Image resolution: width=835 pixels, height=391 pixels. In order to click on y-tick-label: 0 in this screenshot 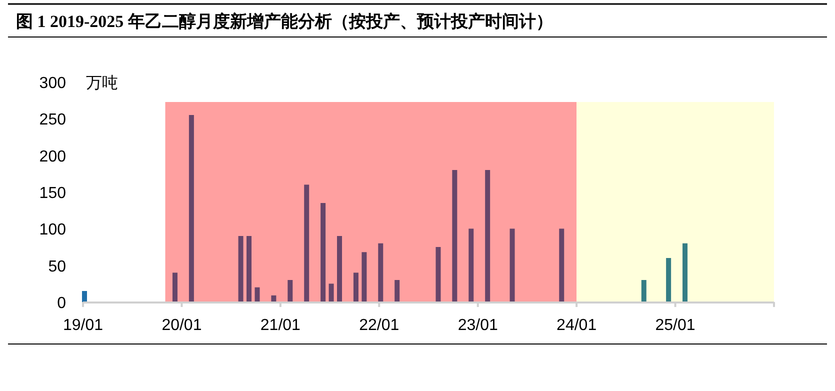, I will do `click(61, 303)`.